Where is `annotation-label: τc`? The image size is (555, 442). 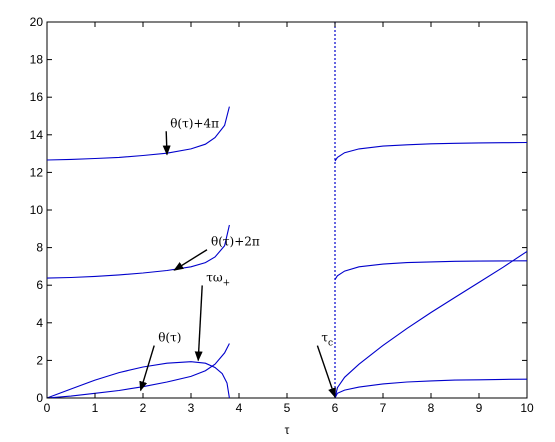
annotation-label: τc is located at coordinates (327, 340).